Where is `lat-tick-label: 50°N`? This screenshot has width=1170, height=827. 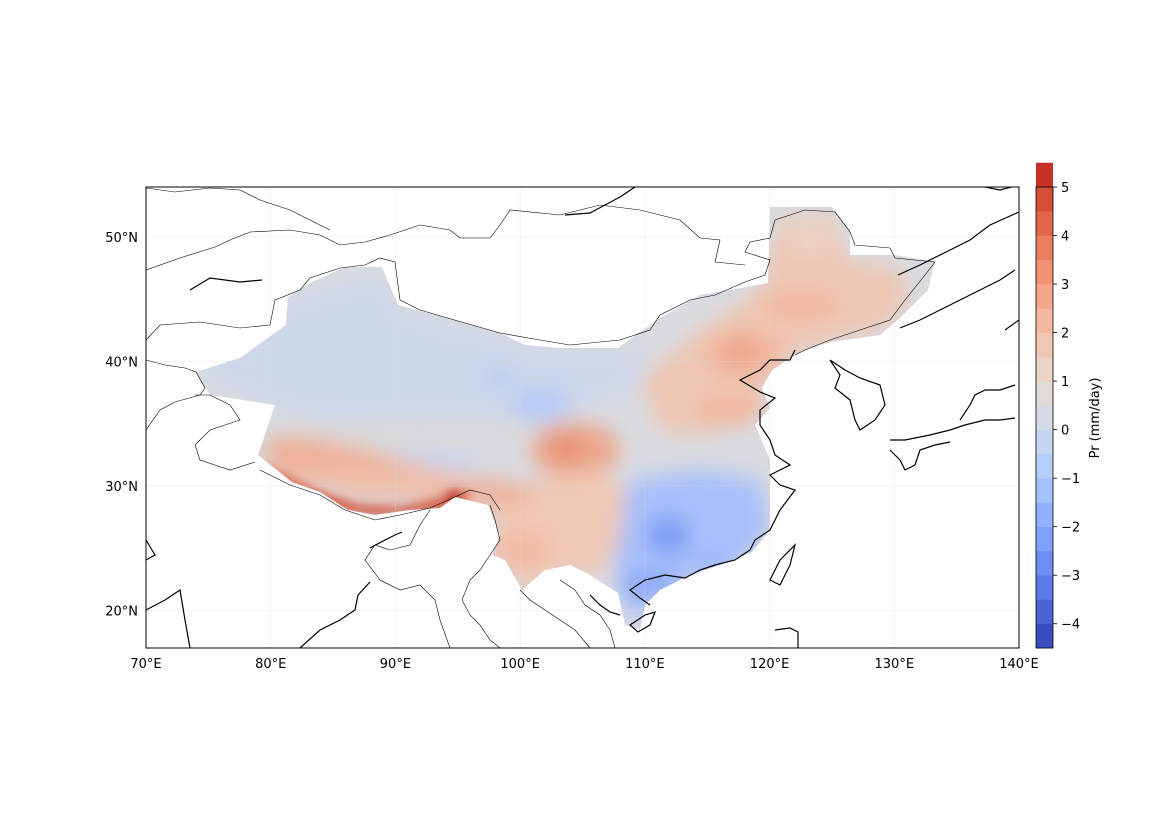 lat-tick-label: 50°N is located at coordinates (121, 238).